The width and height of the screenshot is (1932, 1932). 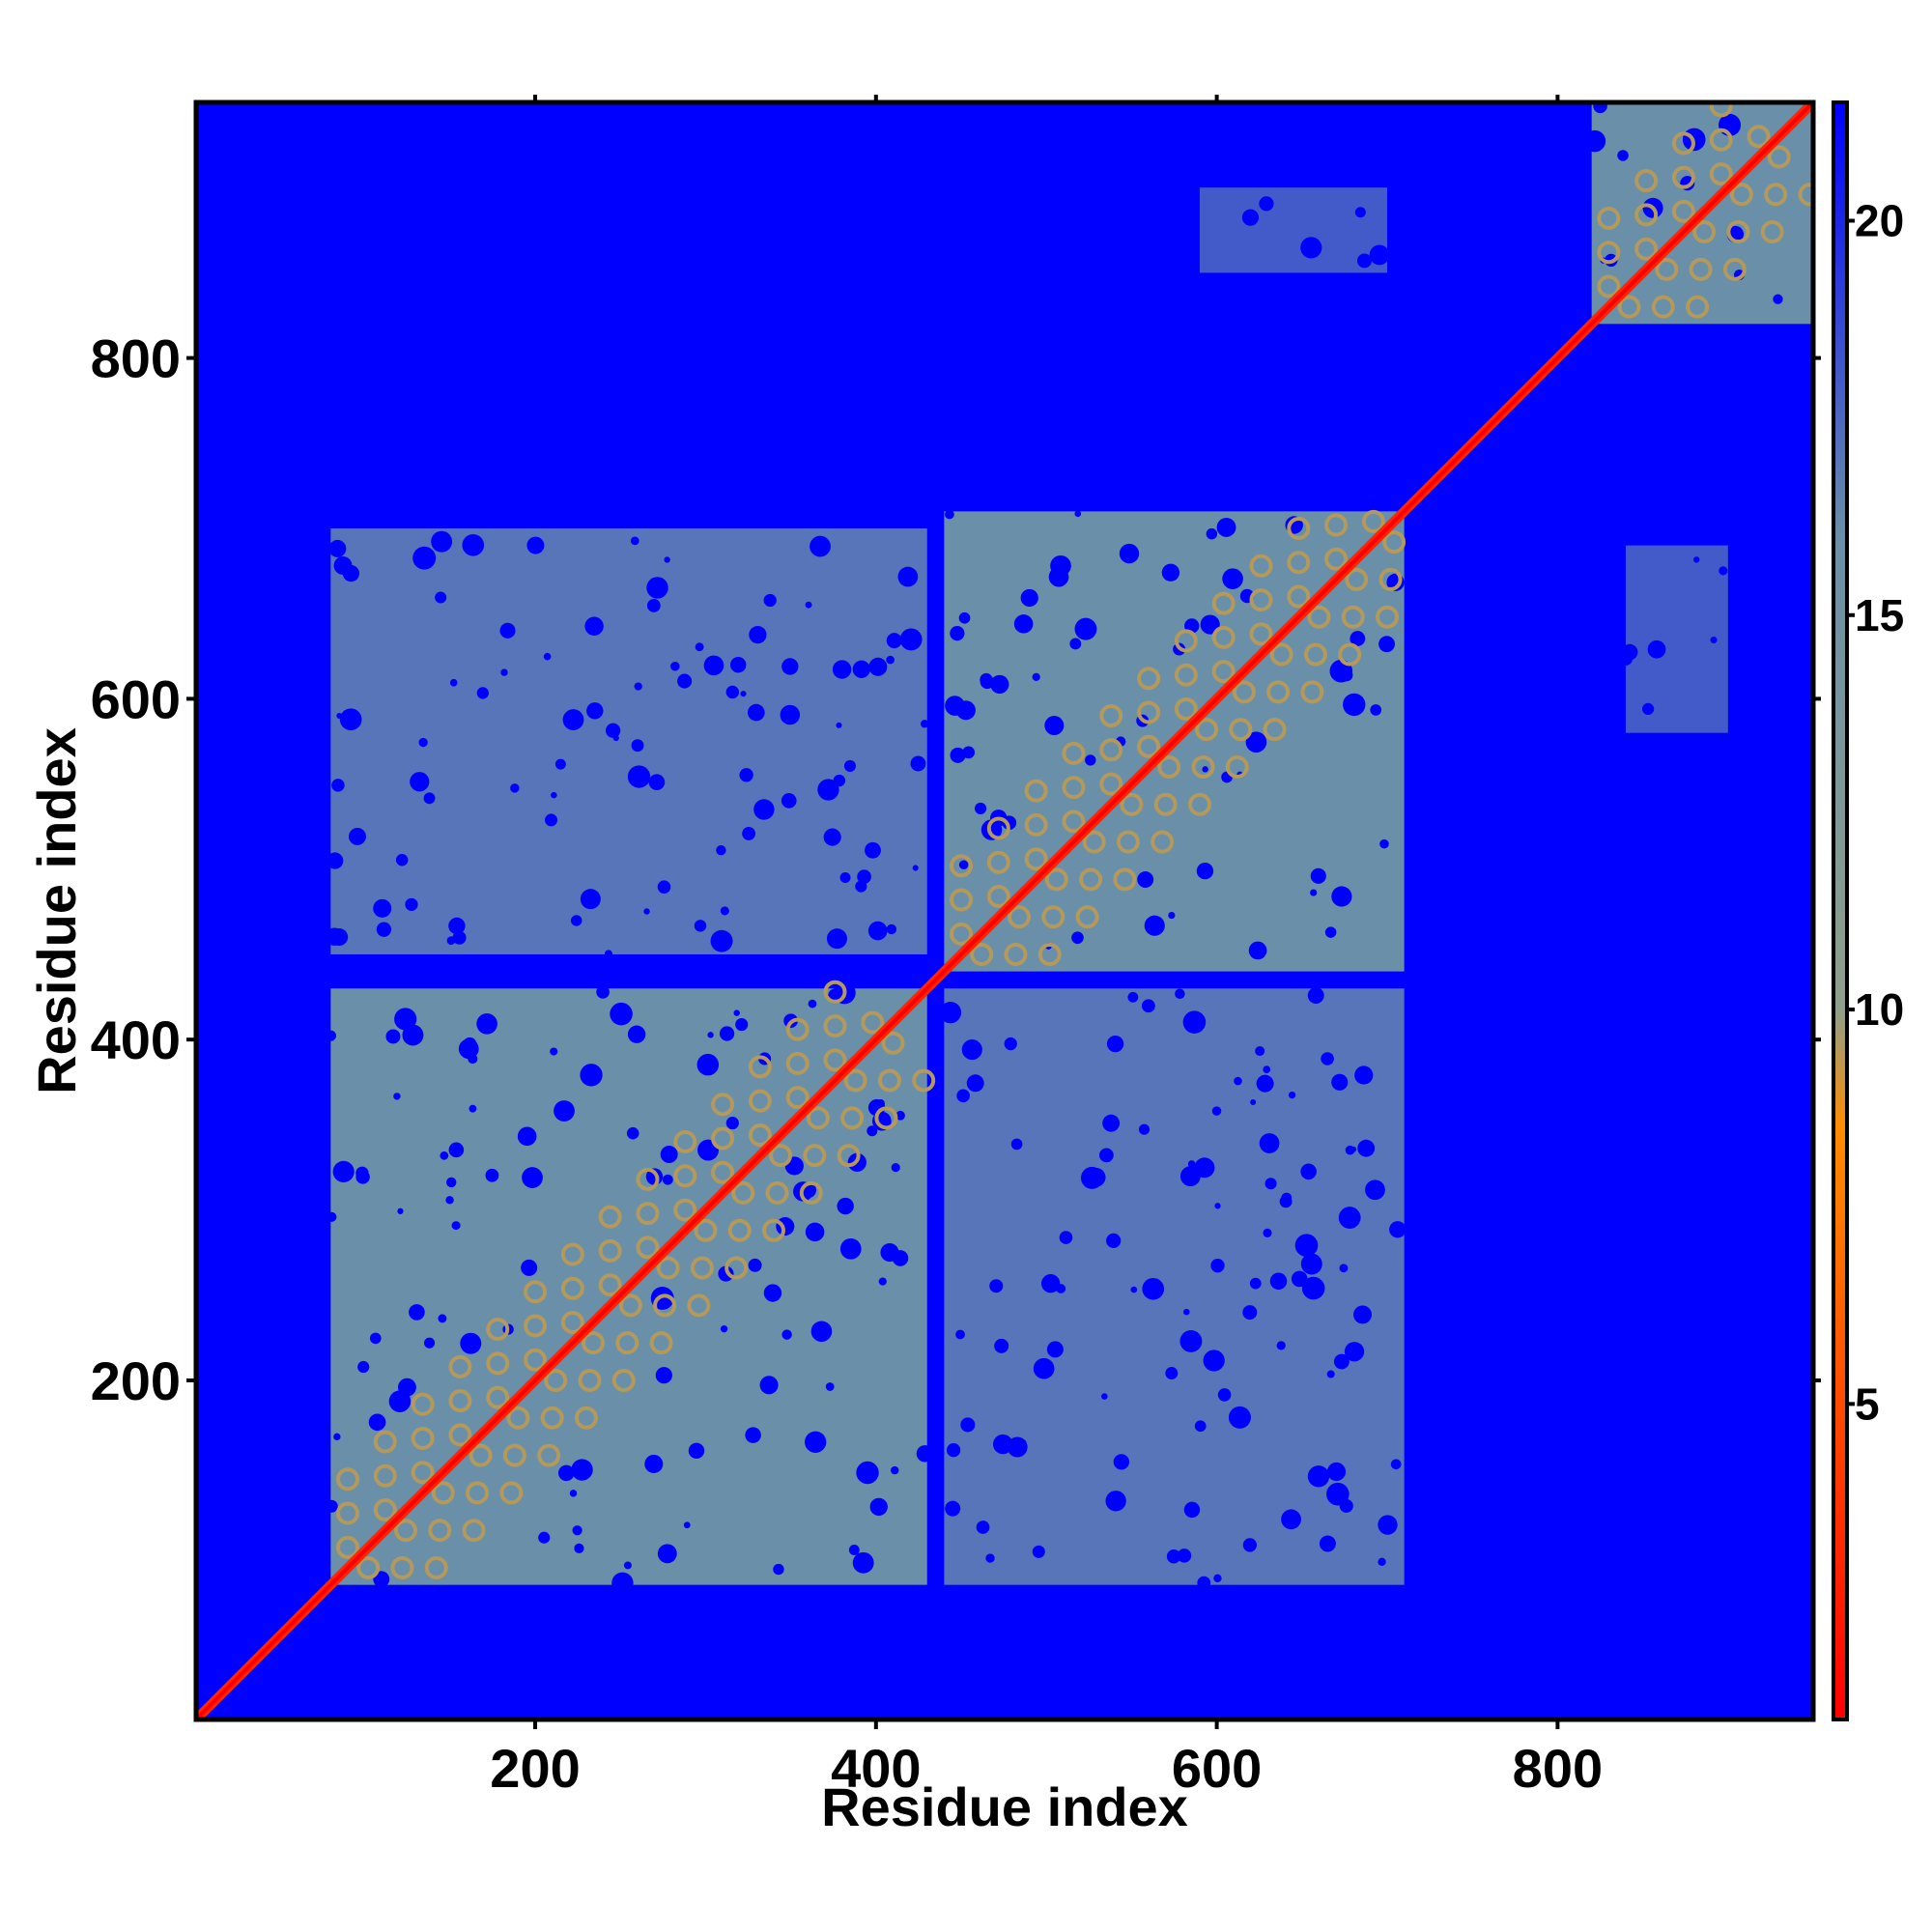 I want to click on x-tick-label: 600, so click(x=1217, y=1768).